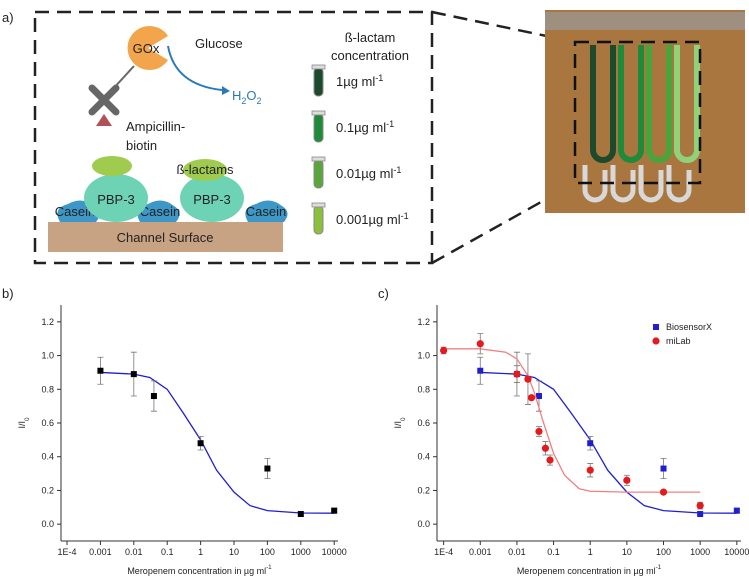 The image size is (749, 587). I want to click on concentration-label: 0.1µg ml-1, so click(365, 127).